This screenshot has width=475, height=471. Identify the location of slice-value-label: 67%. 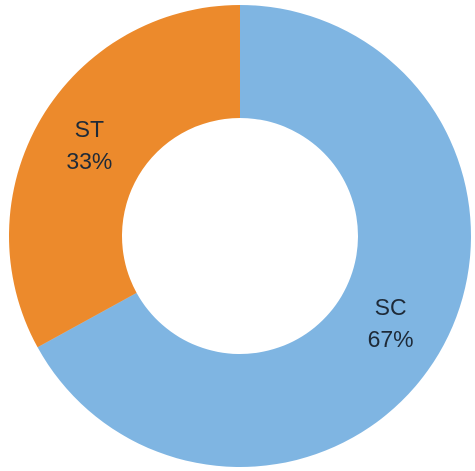
(391, 339).